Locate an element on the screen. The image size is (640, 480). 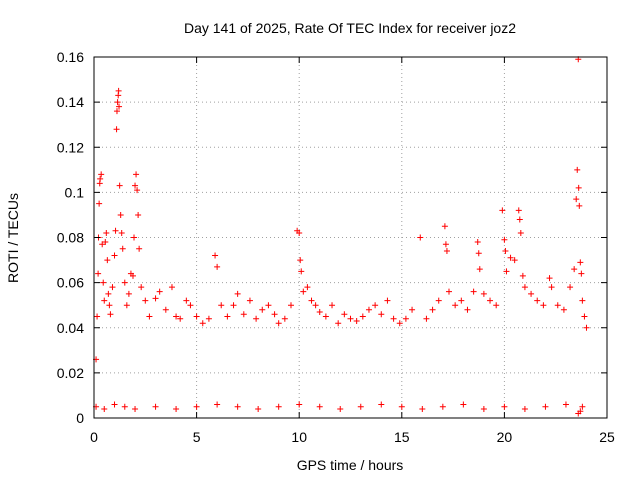
x-tick-label: 25 is located at coordinates (607, 437).